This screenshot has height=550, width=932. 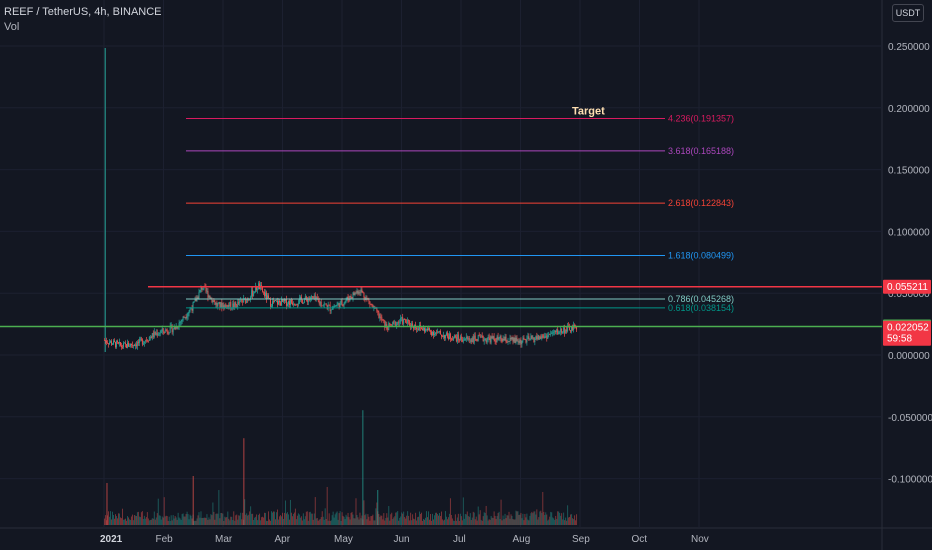 I want to click on y-tick-label: 0.250000, so click(x=909, y=47).